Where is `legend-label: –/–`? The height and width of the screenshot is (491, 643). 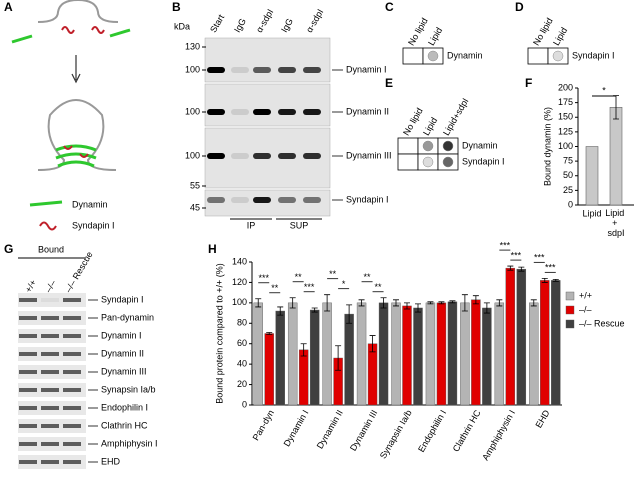
legend-label: –/– is located at coordinates (585, 309).